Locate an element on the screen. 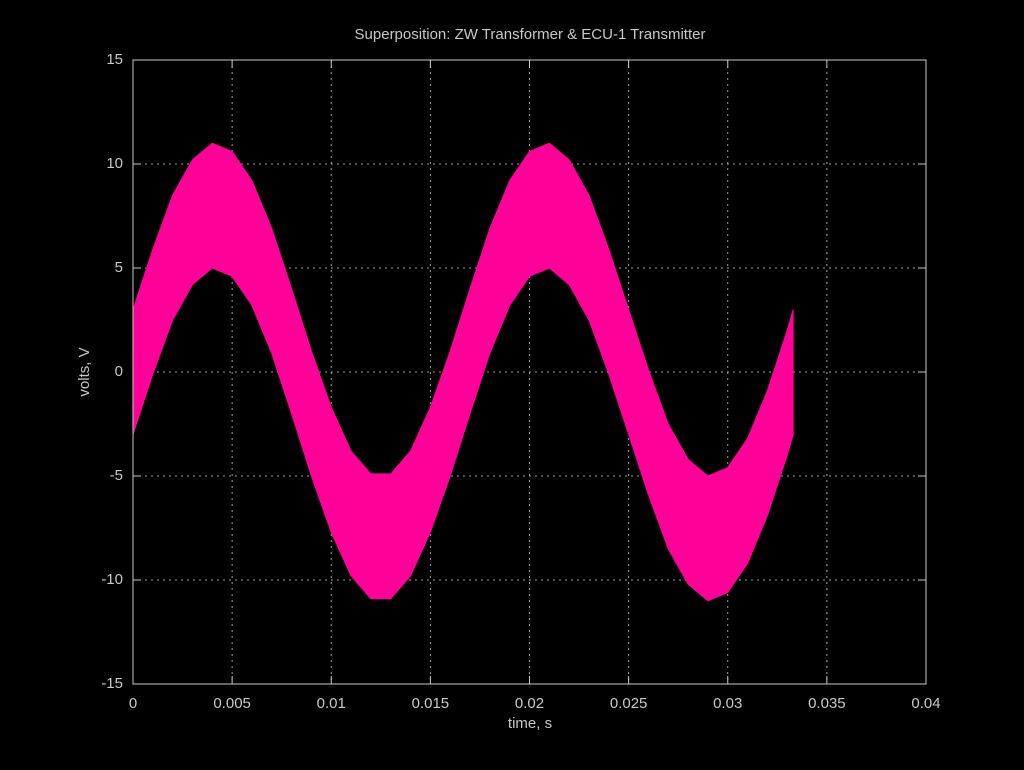  x-tick-label: 0.035 is located at coordinates (827, 703).